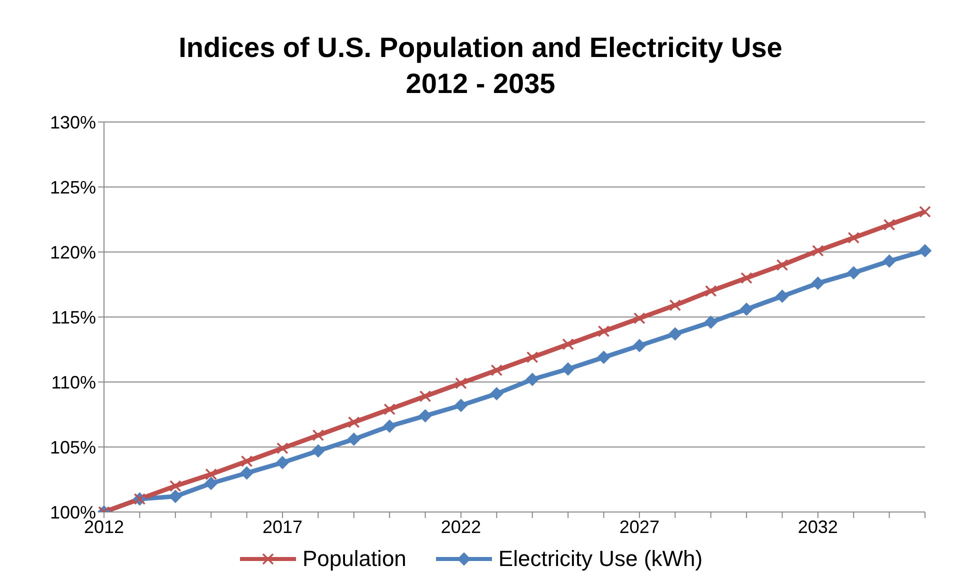  What do you see at coordinates (73, 447) in the screenshot?
I see `y-tick-label: 105%` at bounding box center [73, 447].